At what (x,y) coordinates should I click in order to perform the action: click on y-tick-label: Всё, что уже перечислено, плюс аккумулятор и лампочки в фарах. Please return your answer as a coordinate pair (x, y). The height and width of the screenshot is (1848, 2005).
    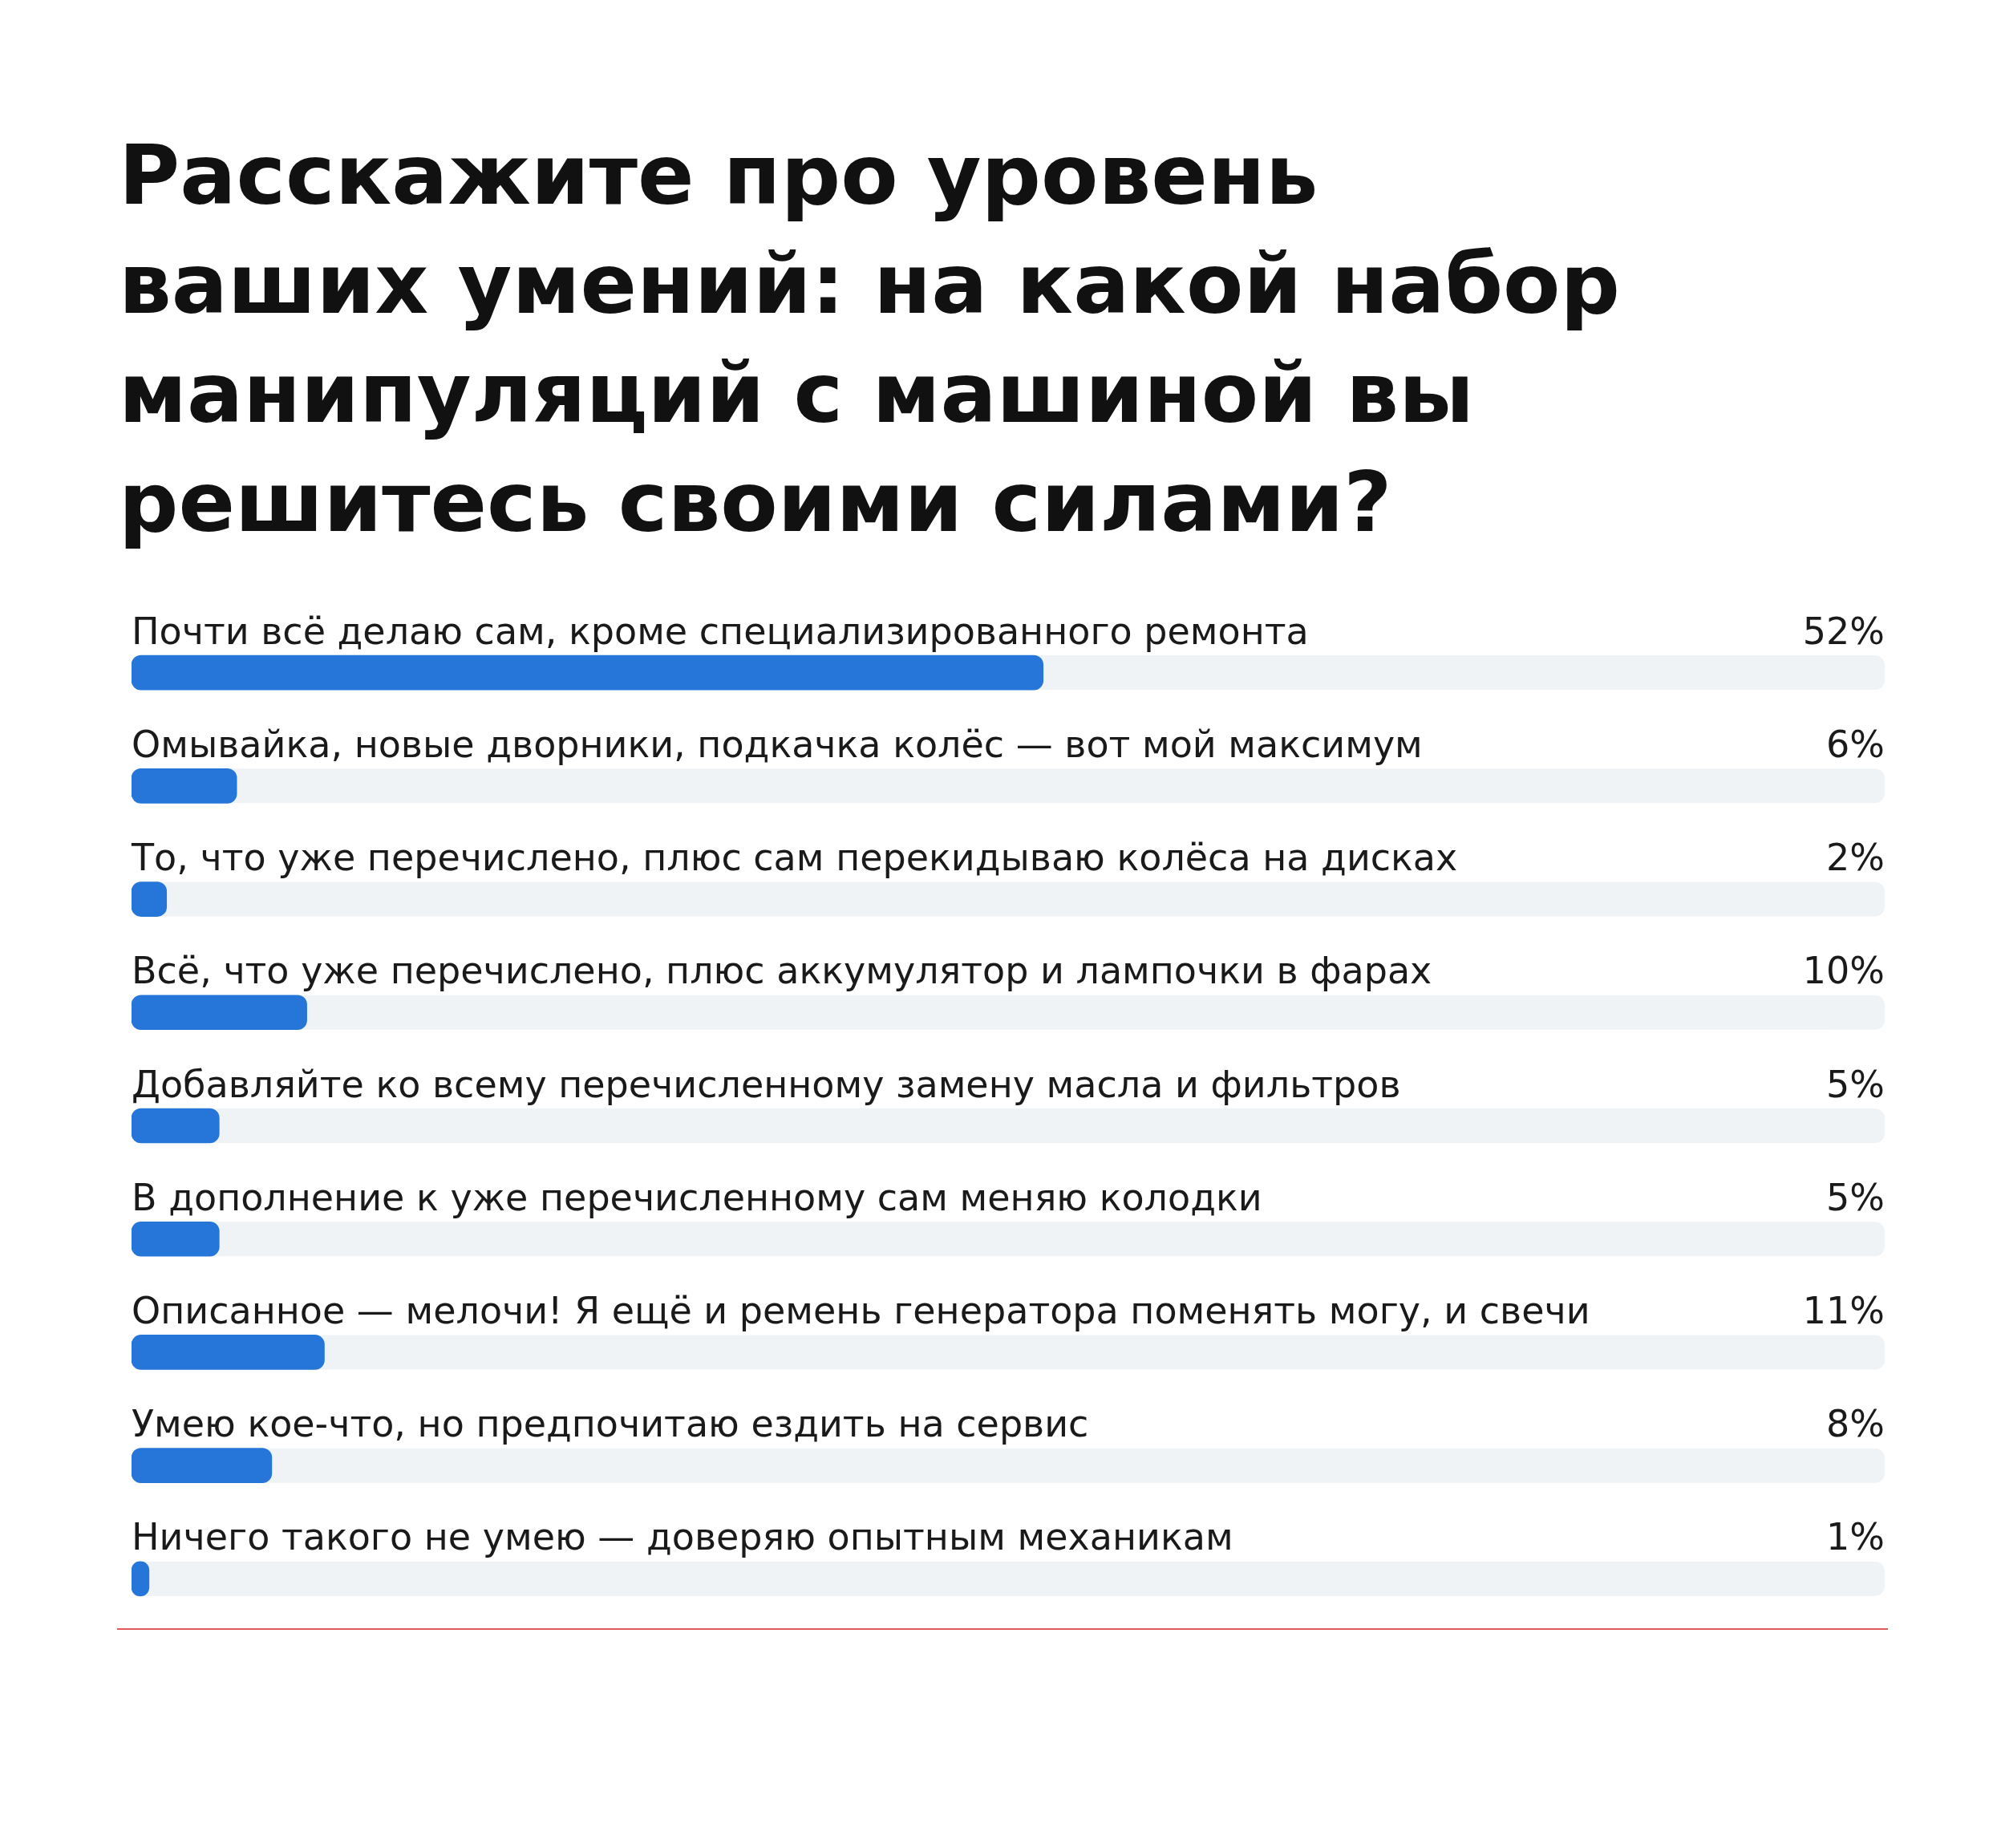
    Looking at the image, I should click on (782, 971).